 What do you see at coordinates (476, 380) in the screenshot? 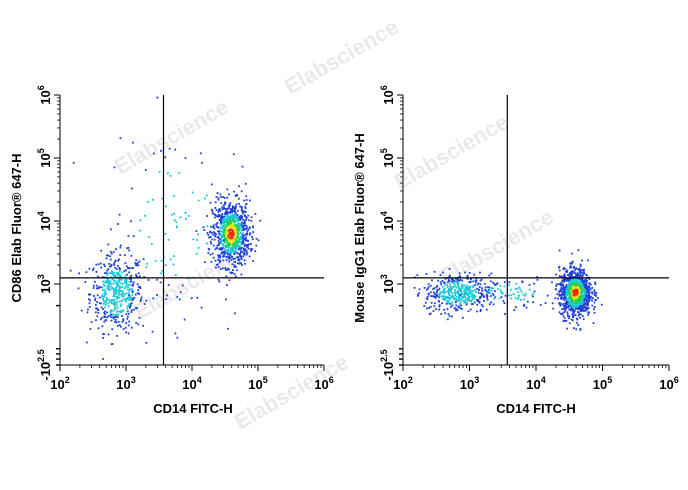
I see `x-tick-exponent: 3` at bounding box center [476, 380].